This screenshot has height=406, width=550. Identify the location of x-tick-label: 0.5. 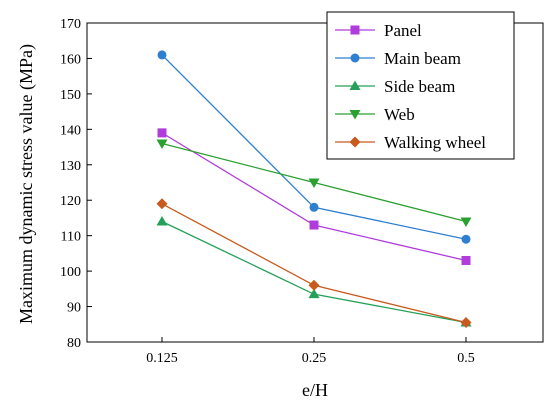
(466, 358).